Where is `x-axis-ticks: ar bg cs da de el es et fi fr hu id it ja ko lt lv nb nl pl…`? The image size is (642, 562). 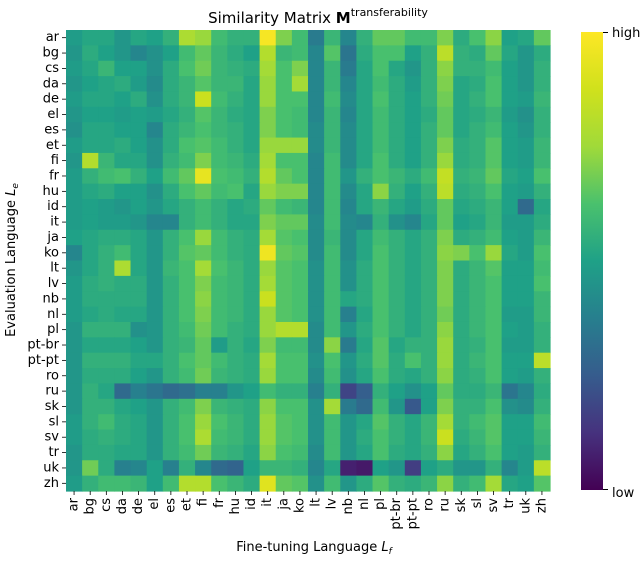
x-axis-ticks: ar bg cs da de el es et fi fr hu id it ja ko lt lv nb nl pl… is located at coordinates (308, 510).